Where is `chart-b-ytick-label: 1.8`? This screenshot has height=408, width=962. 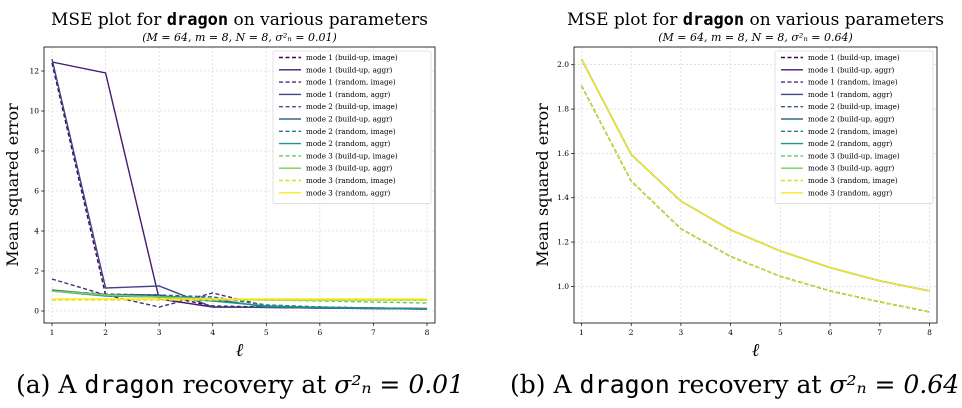 chart-b-ytick-label: 1.8 is located at coordinates (563, 109).